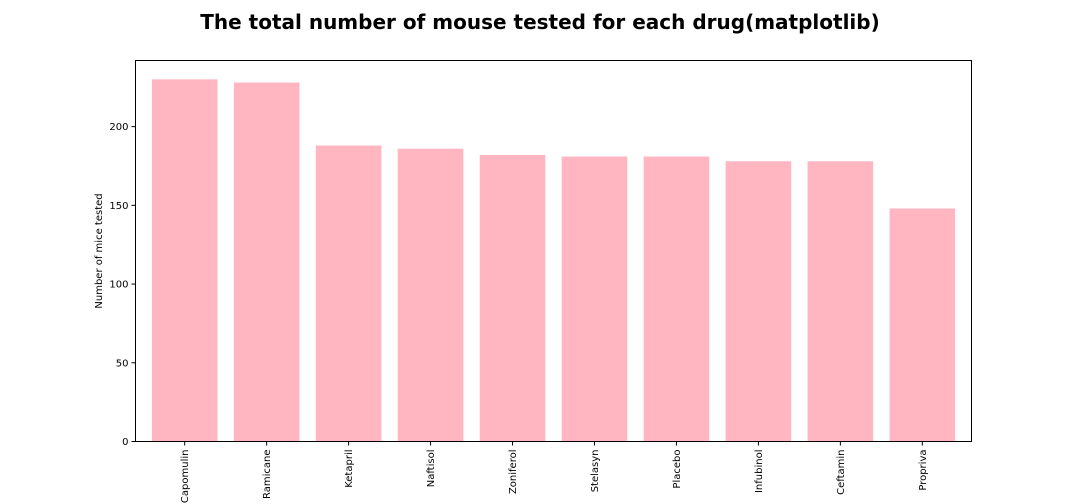 This screenshot has height=504, width=1080. Describe the element at coordinates (759, 472) in the screenshot. I see `x-tick-label: Infubinol` at that location.